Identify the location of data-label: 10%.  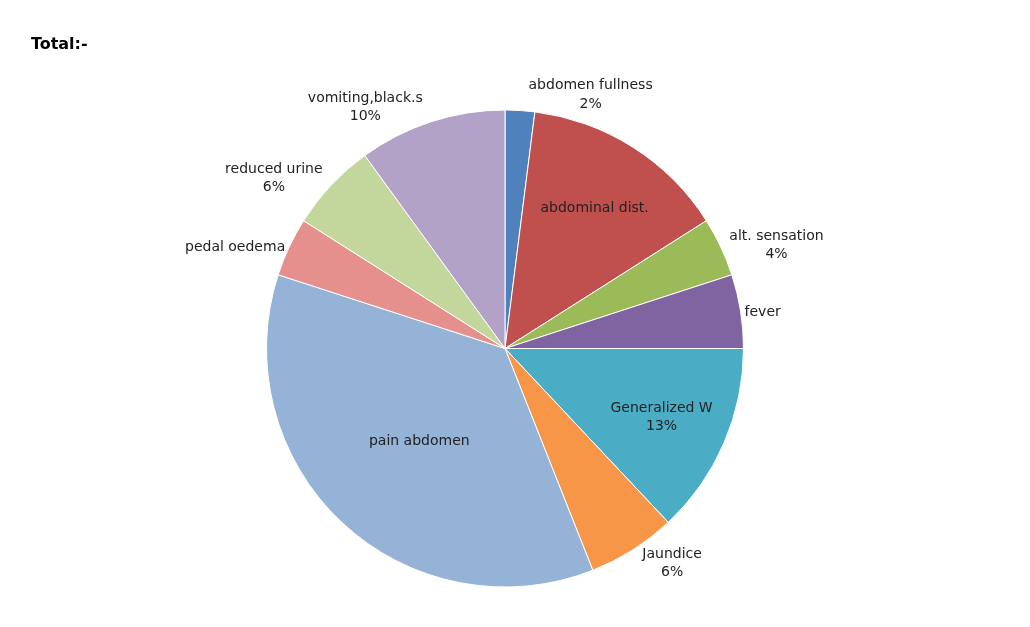
(365, 115).